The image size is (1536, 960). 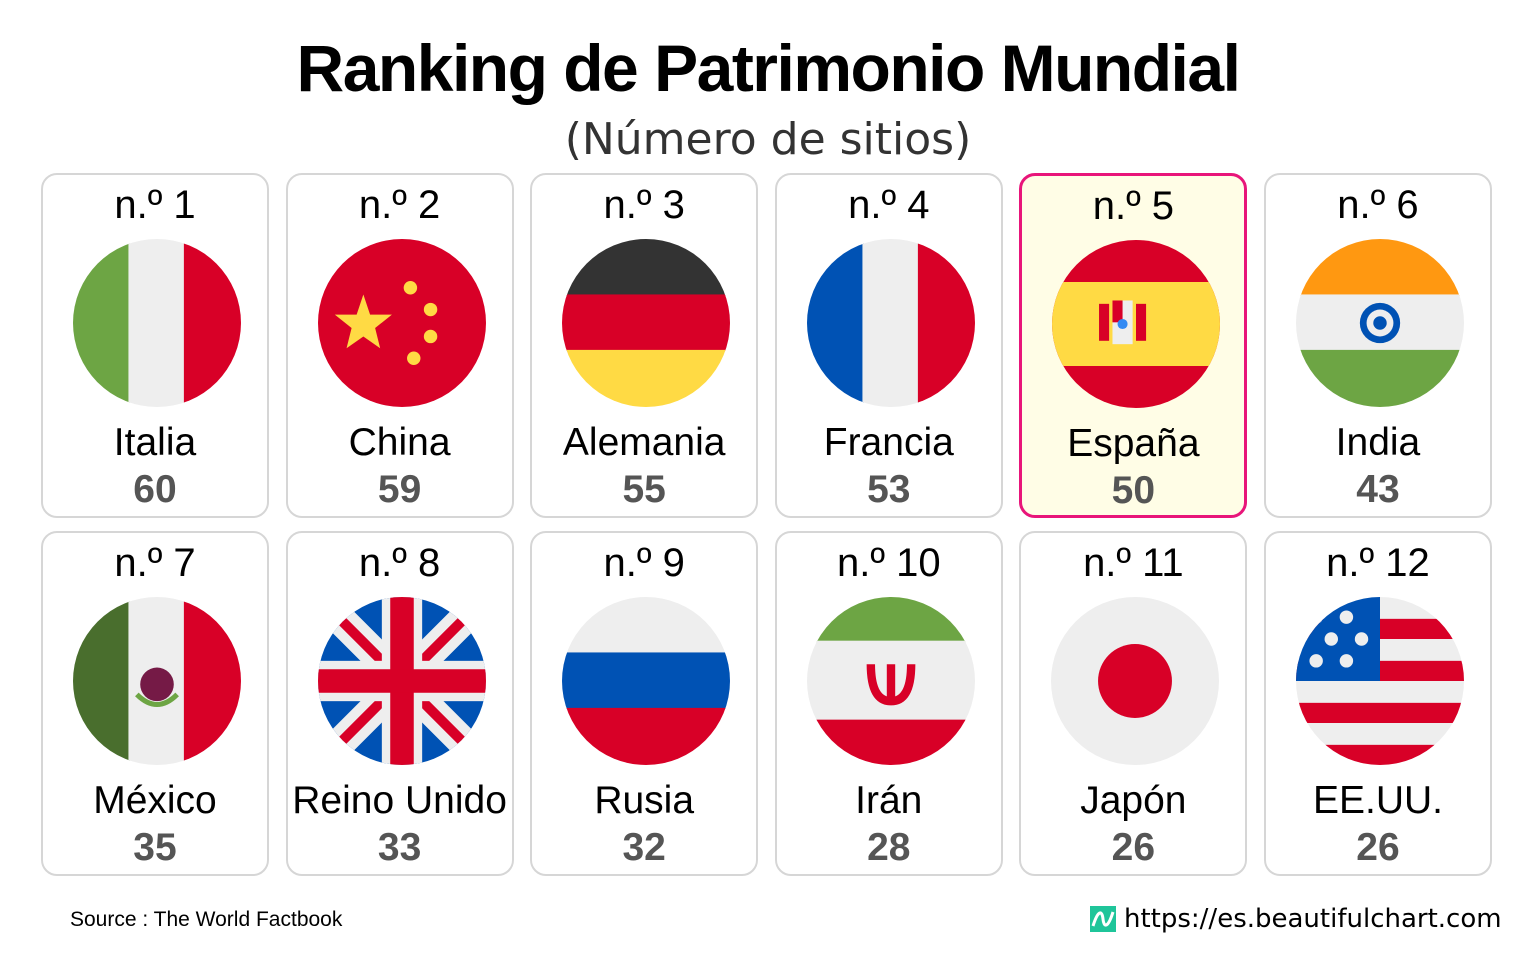 I want to click on site-count: 43, so click(x=1378, y=489).